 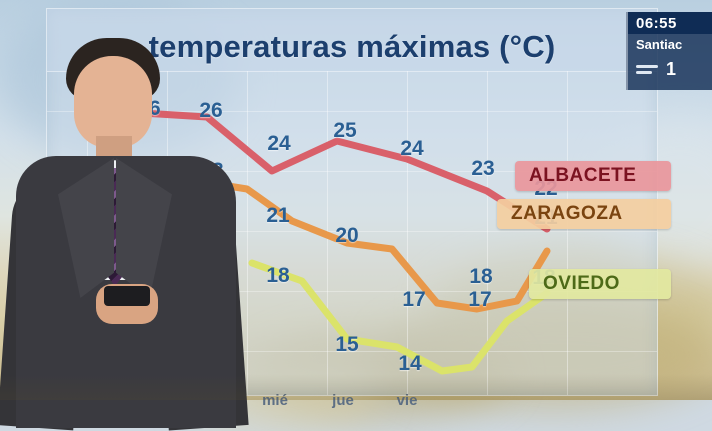 I want to click on legend-label-albacete: ALBACETE, so click(x=583, y=175).